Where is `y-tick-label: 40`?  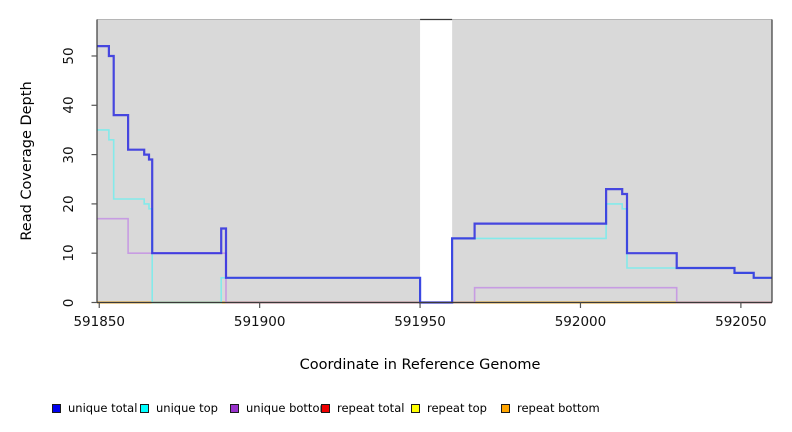 y-tick-label: 40 is located at coordinates (69, 105).